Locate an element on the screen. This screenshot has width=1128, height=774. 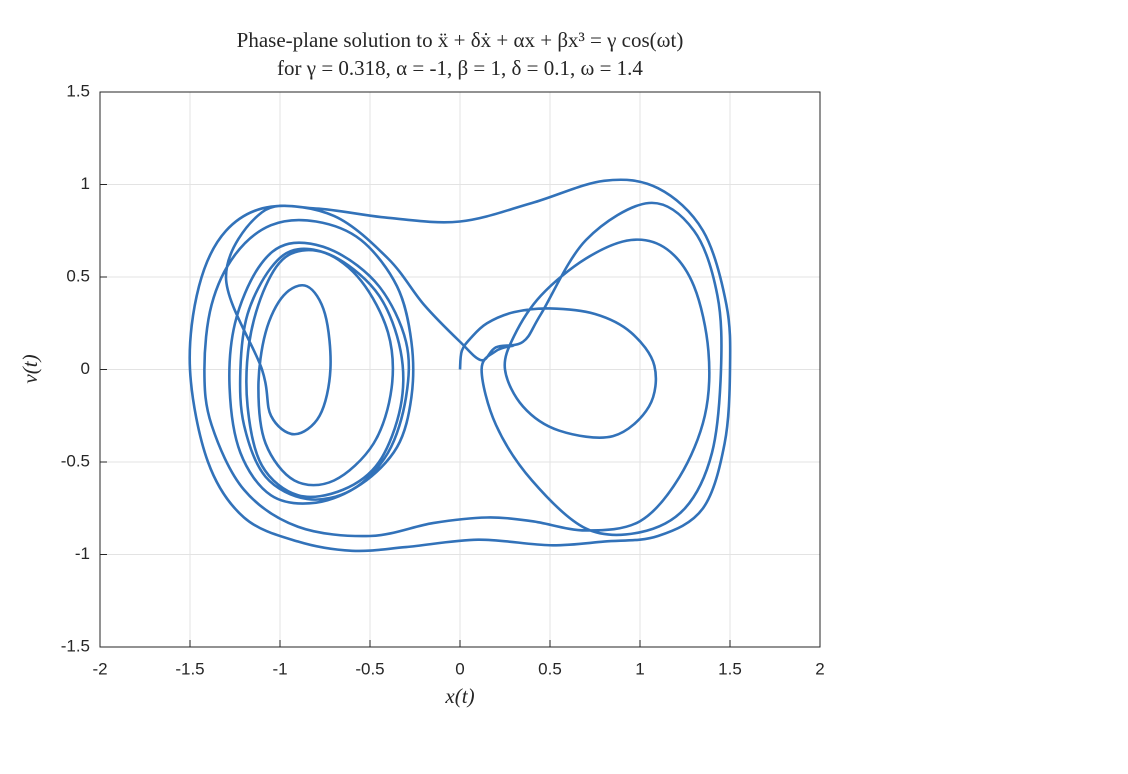
x-tick-label: 0 is located at coordinates (459, 668).